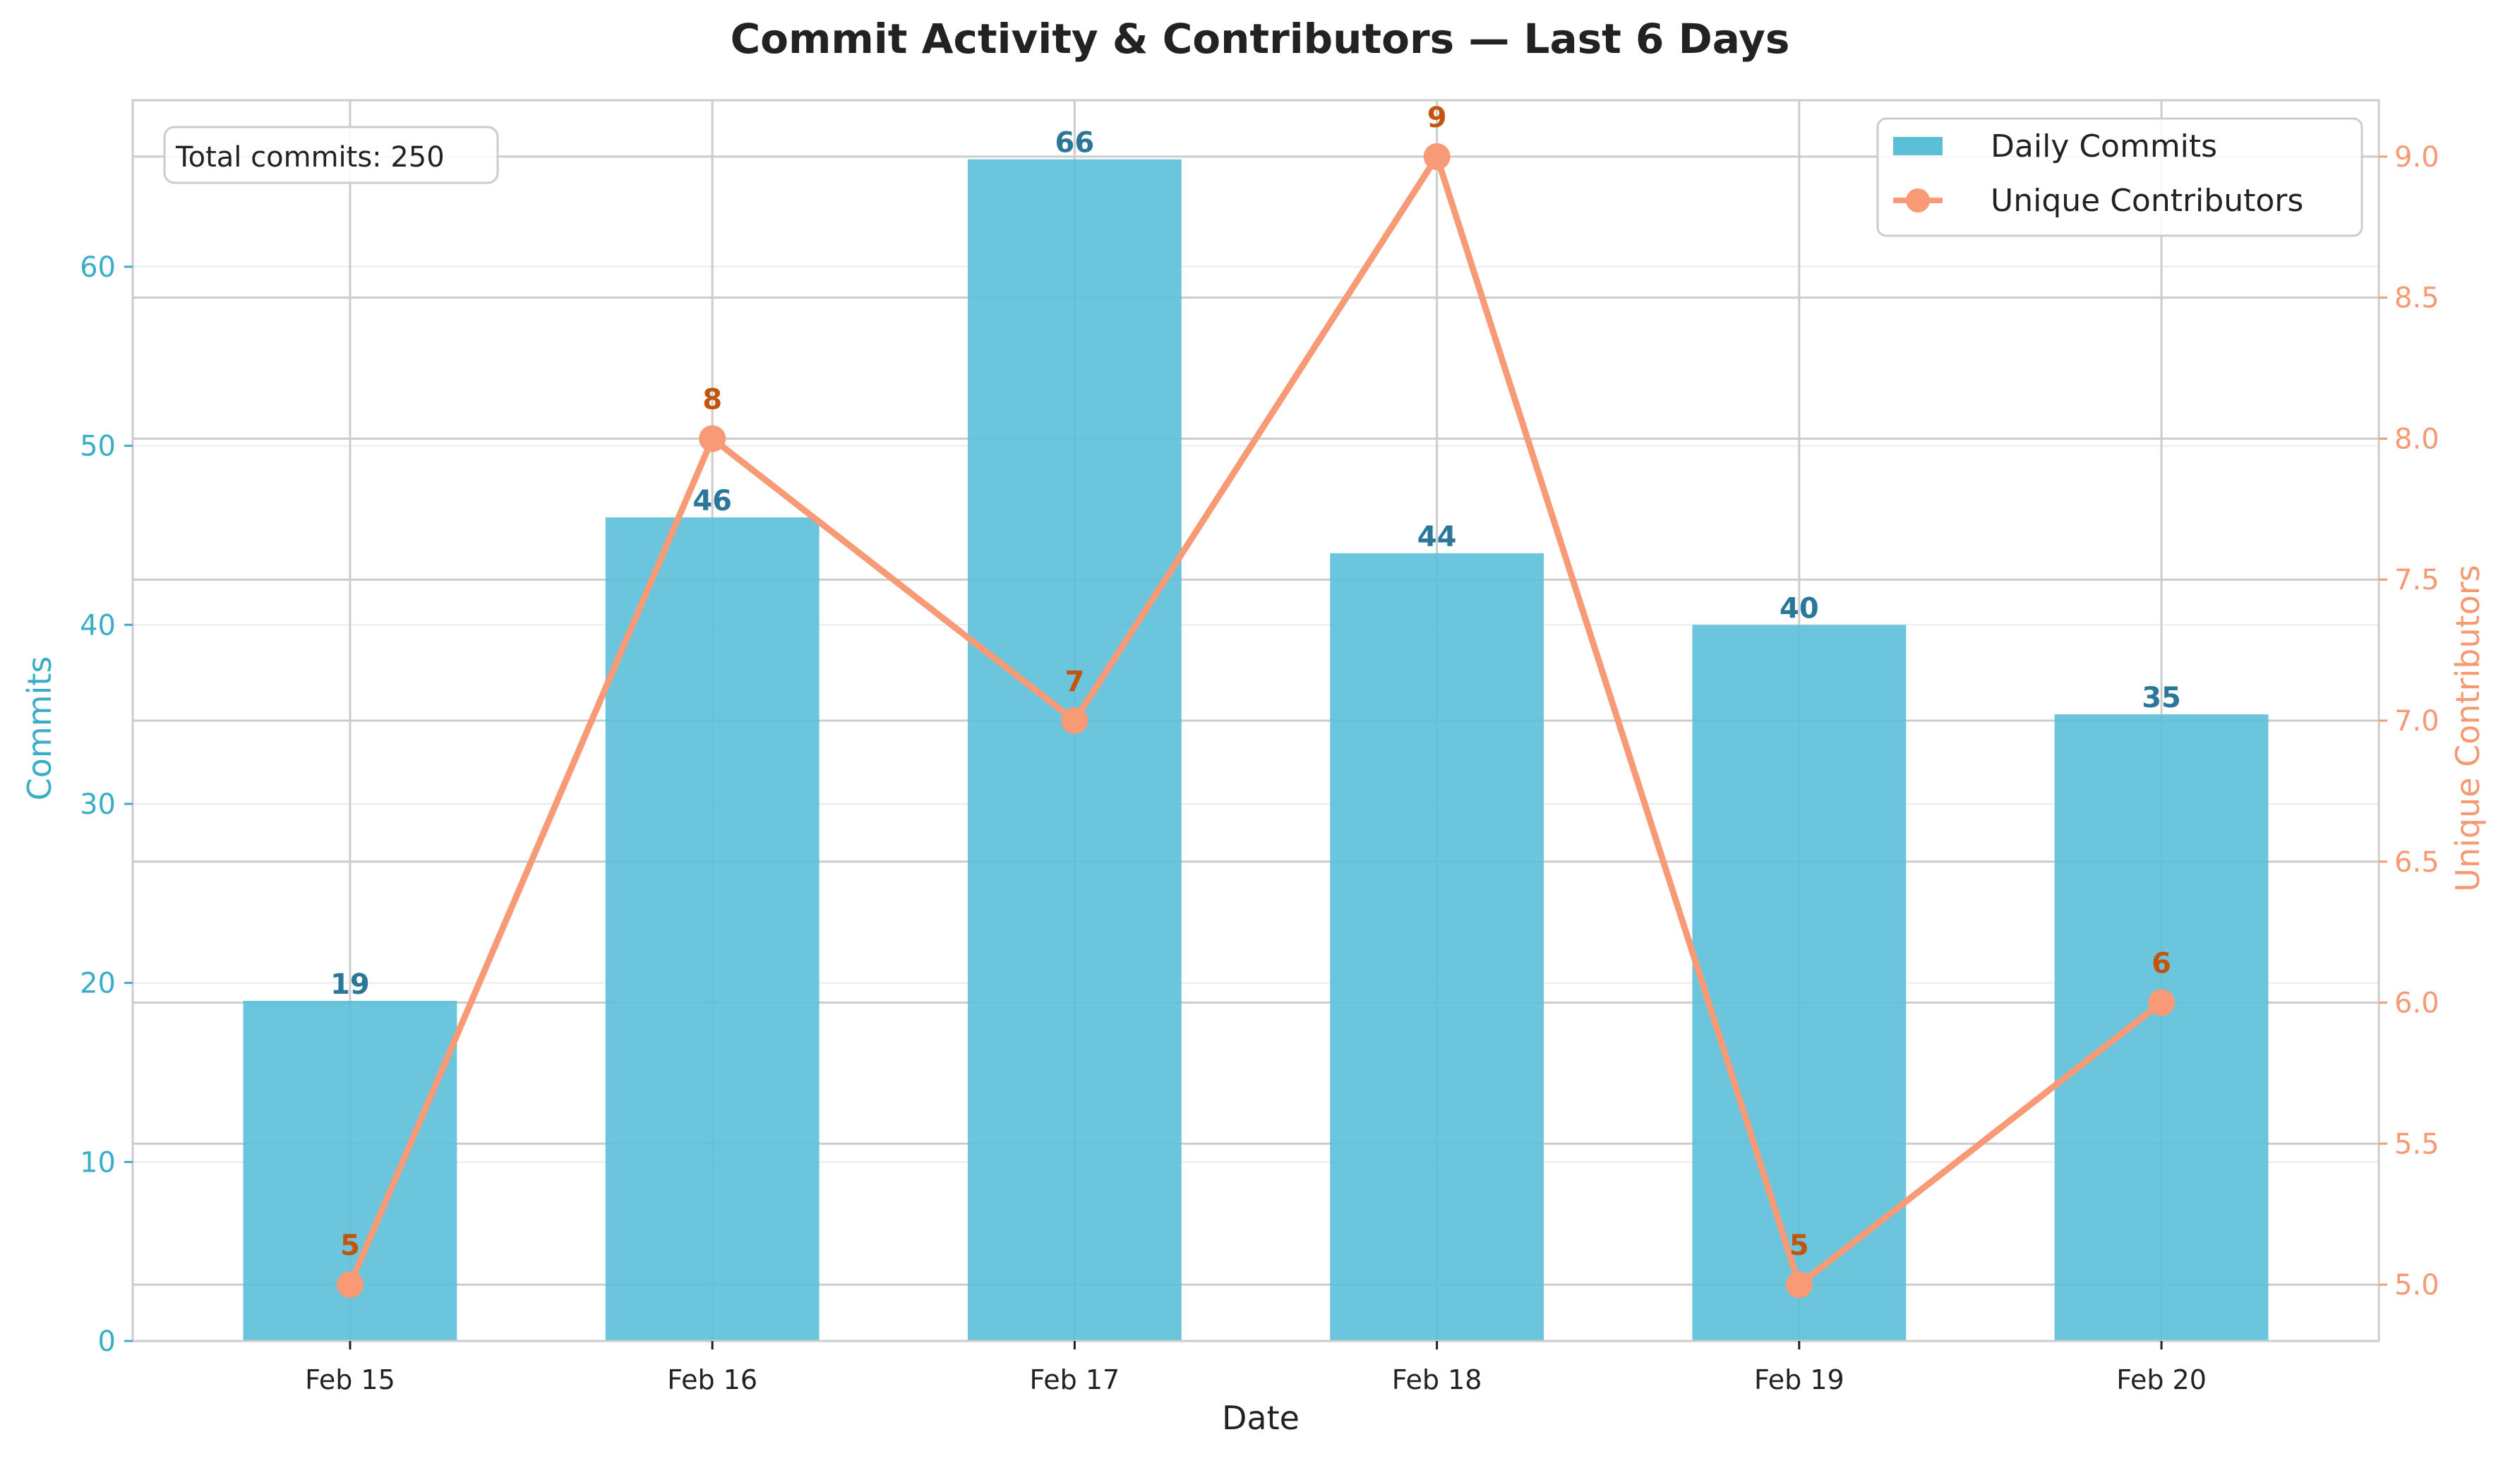 Image resolution: width=2520 pixels, height=1461 pixels. What do you see at coordinates (2417, 862) in the screenshot?
I see `right-tick-label: 6.5` at bounding box center [2417, 862].